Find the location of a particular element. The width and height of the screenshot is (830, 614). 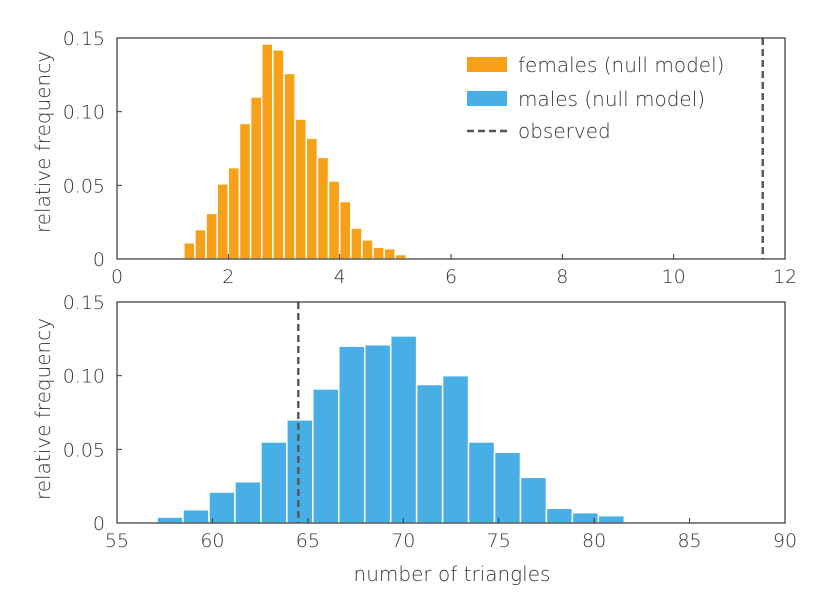

x-tick-label: 2 is located at coordinates (228, 277).